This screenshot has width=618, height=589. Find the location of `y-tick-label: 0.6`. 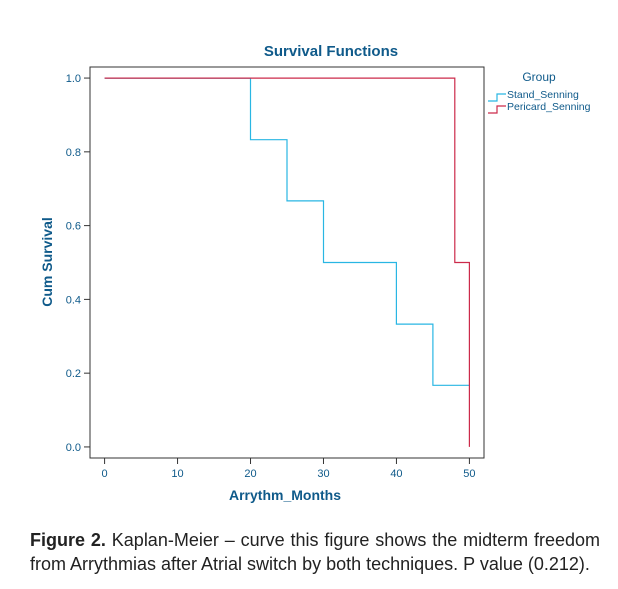

y-tick-label: 0.6 is located at coordinates (73, 227).